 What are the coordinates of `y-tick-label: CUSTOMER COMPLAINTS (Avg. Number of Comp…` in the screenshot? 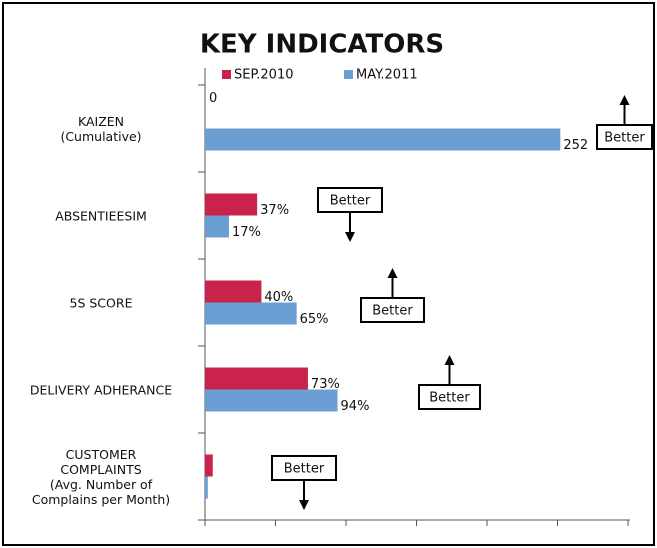 It's located at (101, 476).